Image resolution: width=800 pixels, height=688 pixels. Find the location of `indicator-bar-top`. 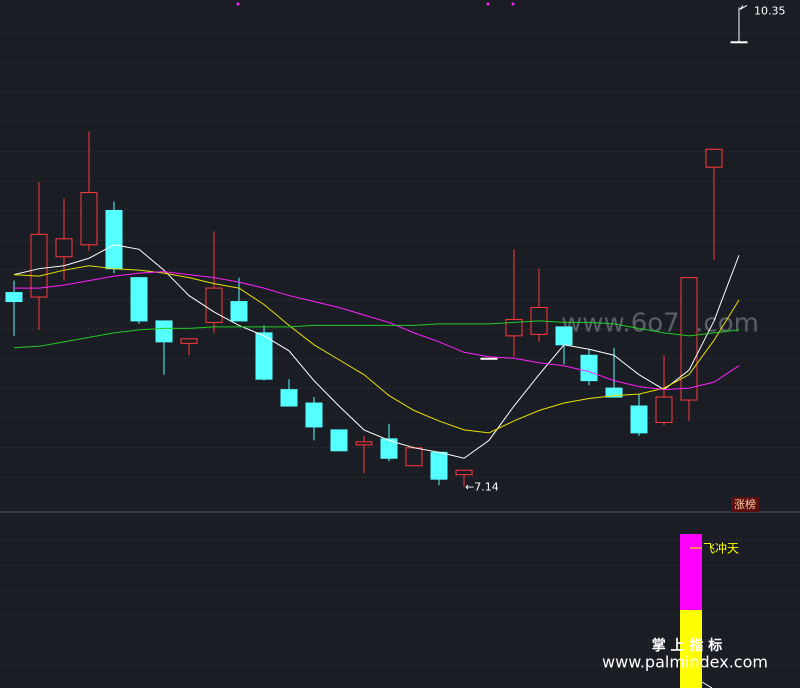

indicator-bar-top is located at coordinates (691, 572).